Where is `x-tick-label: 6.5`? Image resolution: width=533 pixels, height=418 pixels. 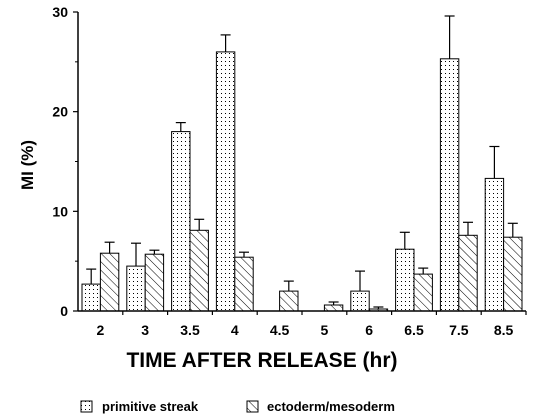 x-tick-label: 6.5 is located at coordinates (414, 330).